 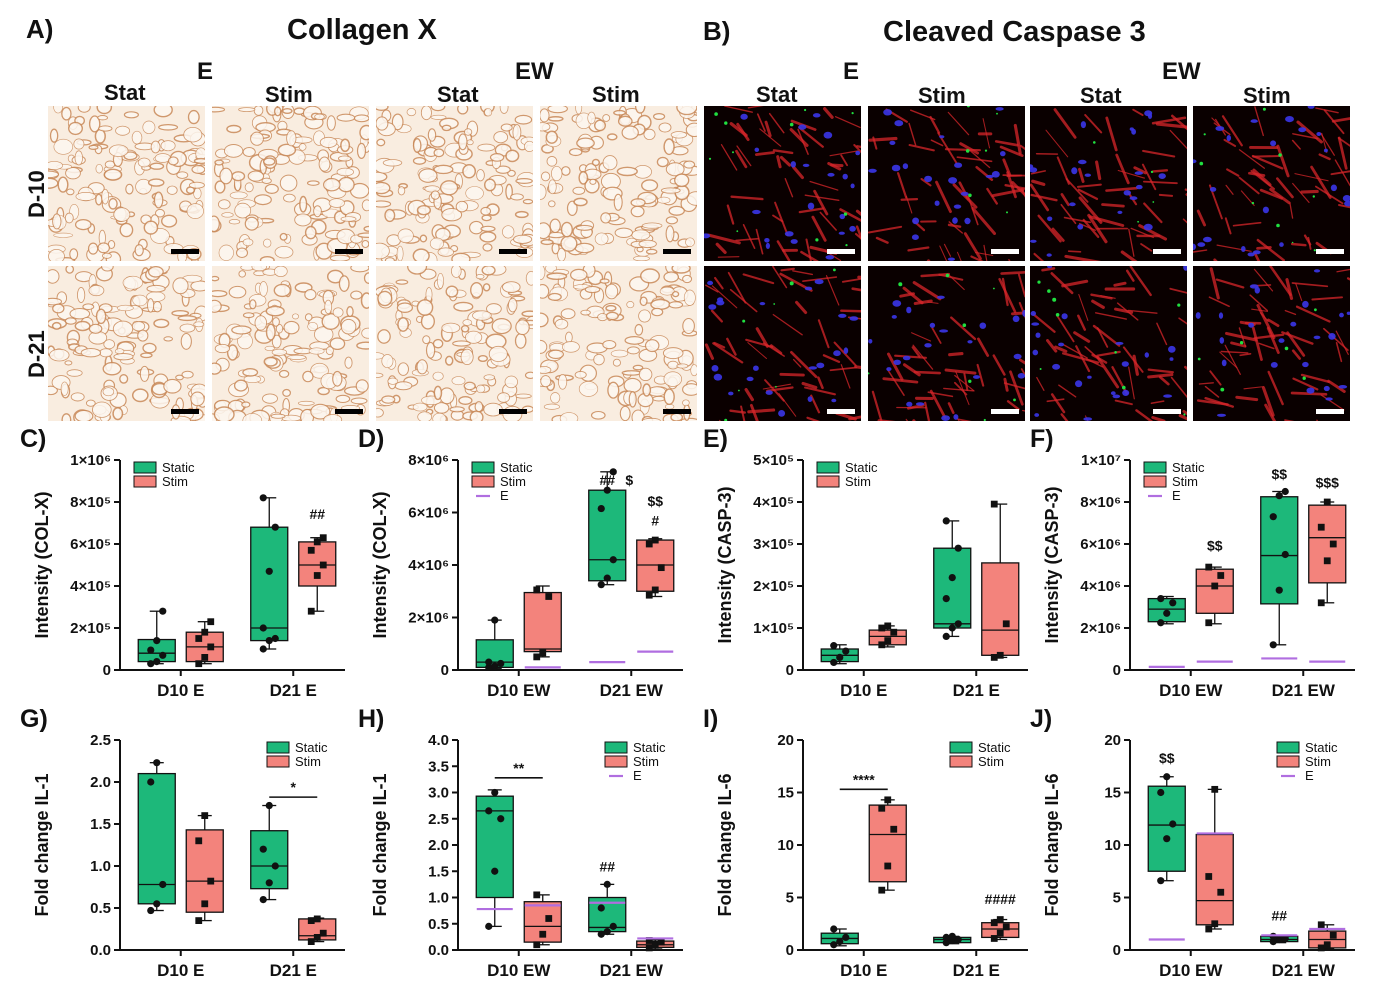 I want to click on box-stim-d10-e, so click(x=204, y=868).